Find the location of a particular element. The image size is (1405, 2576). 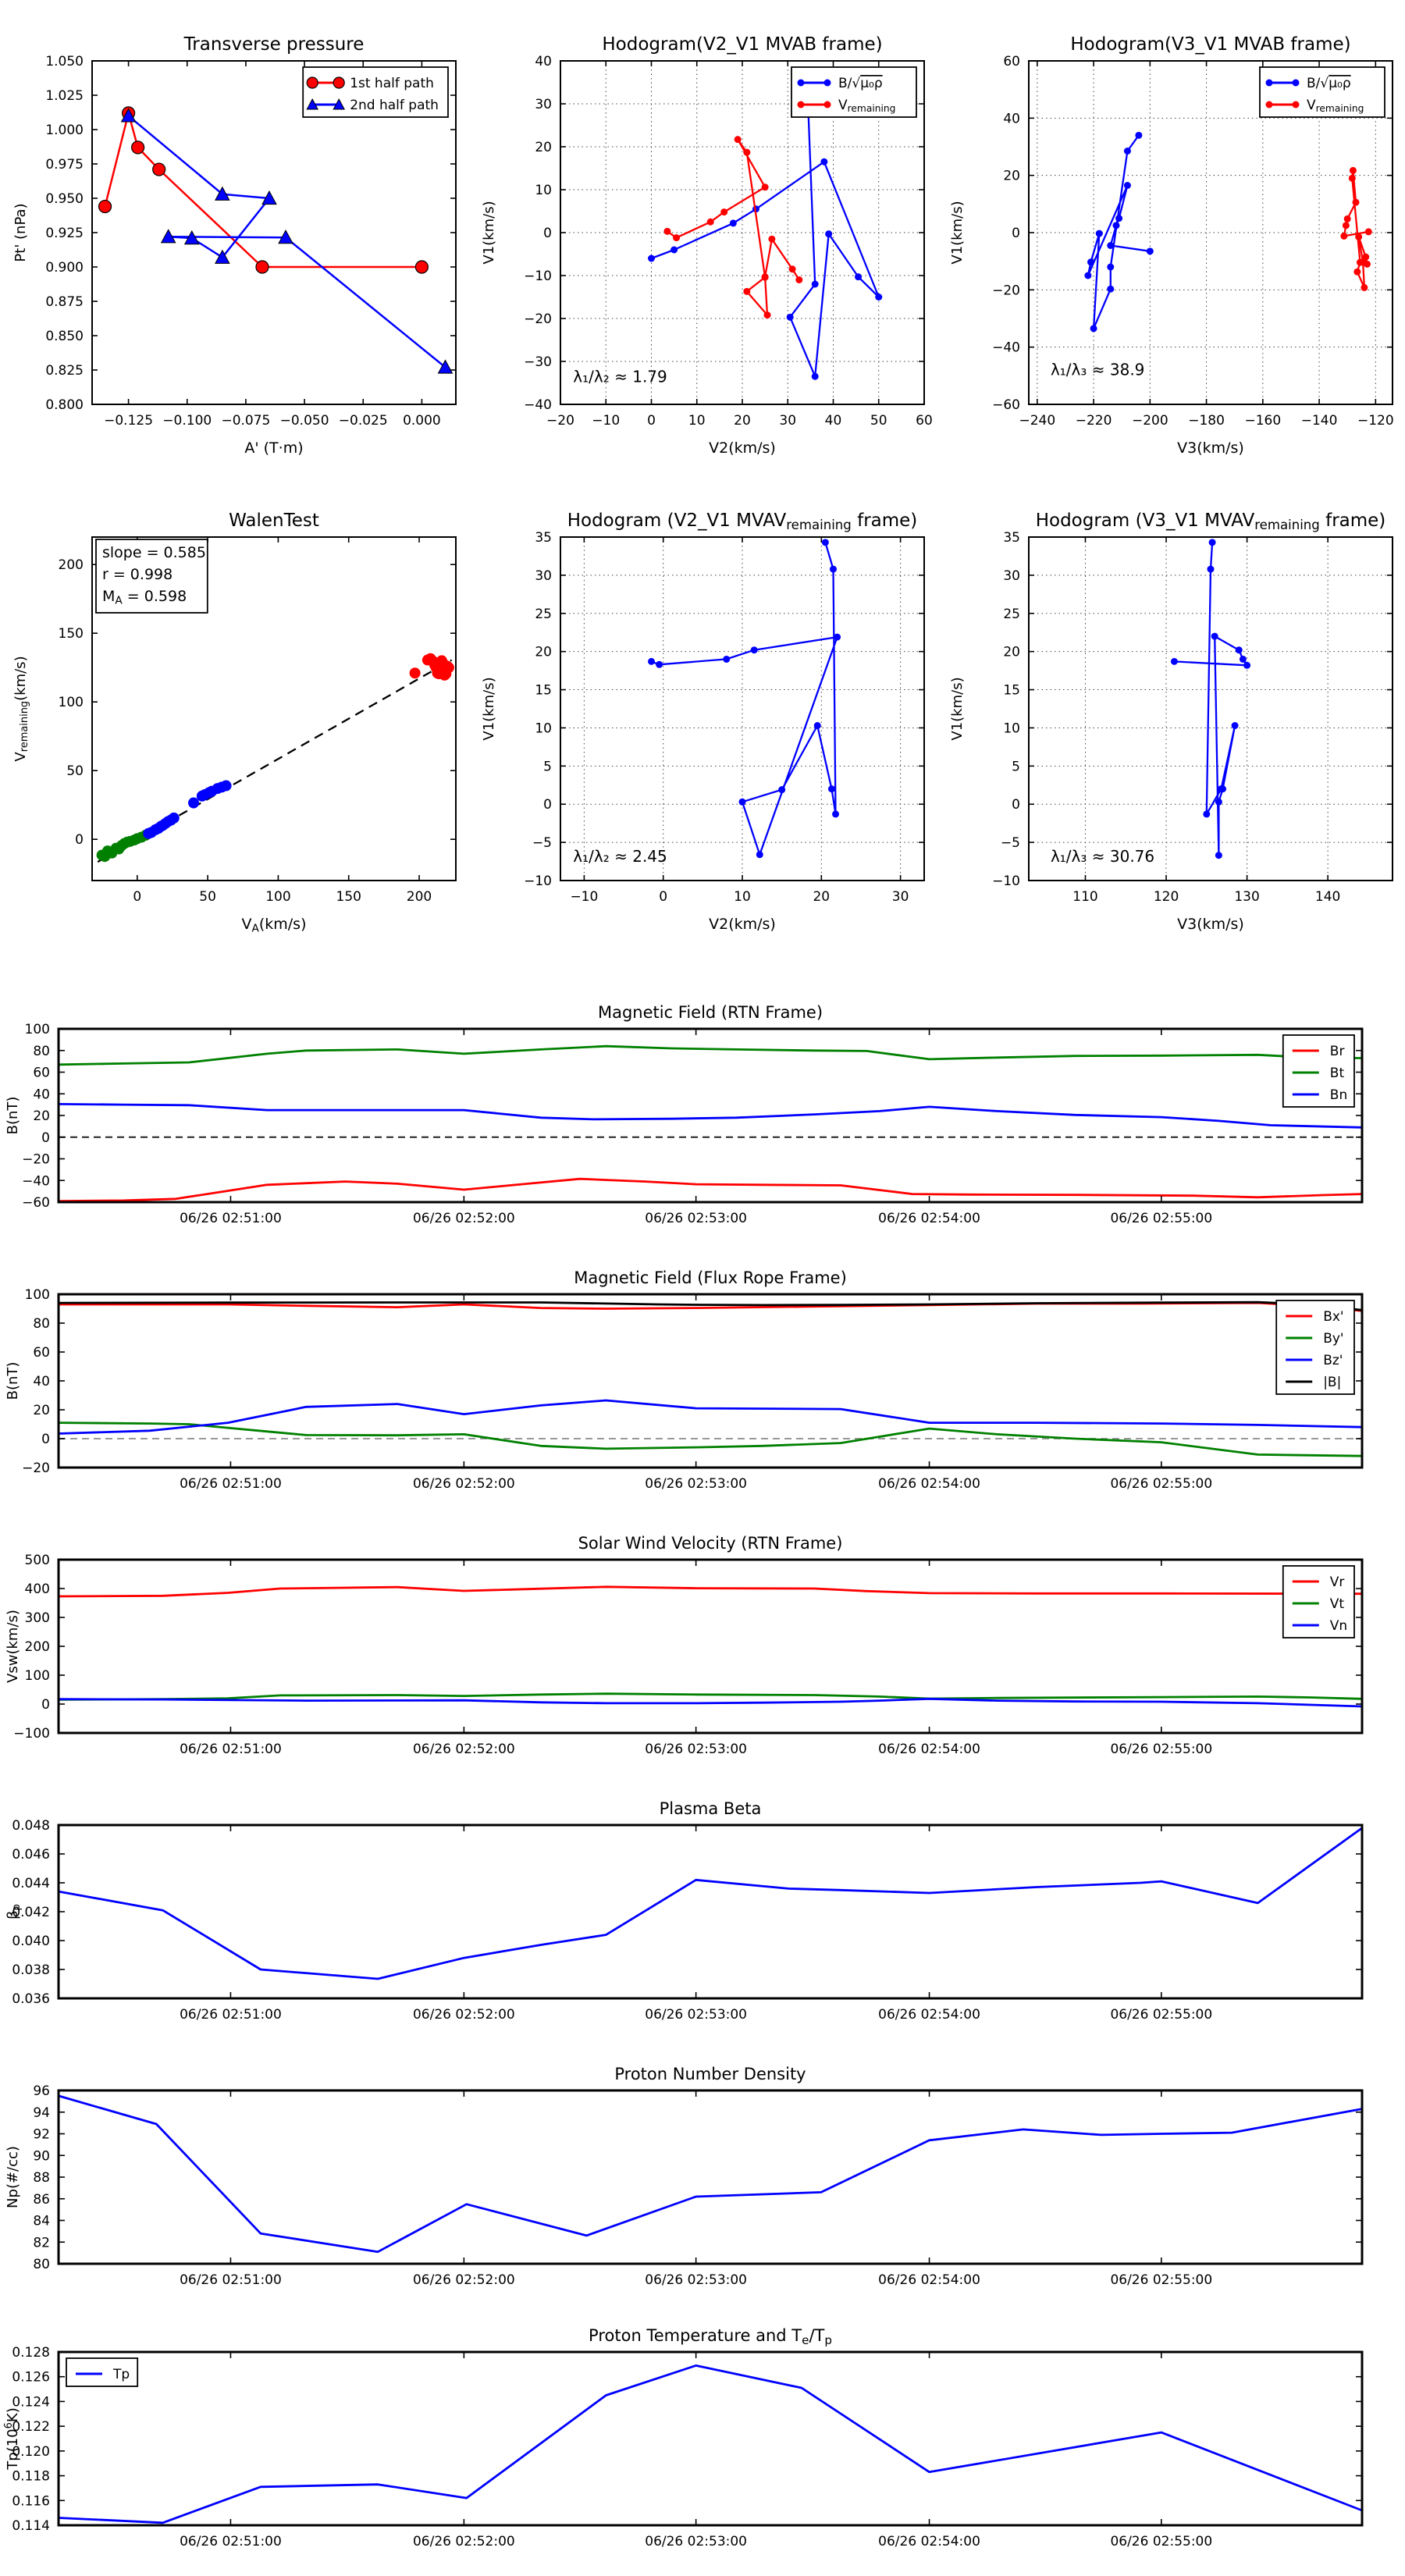

legend-label: 2nd half path is located at coordinates (394, 105).